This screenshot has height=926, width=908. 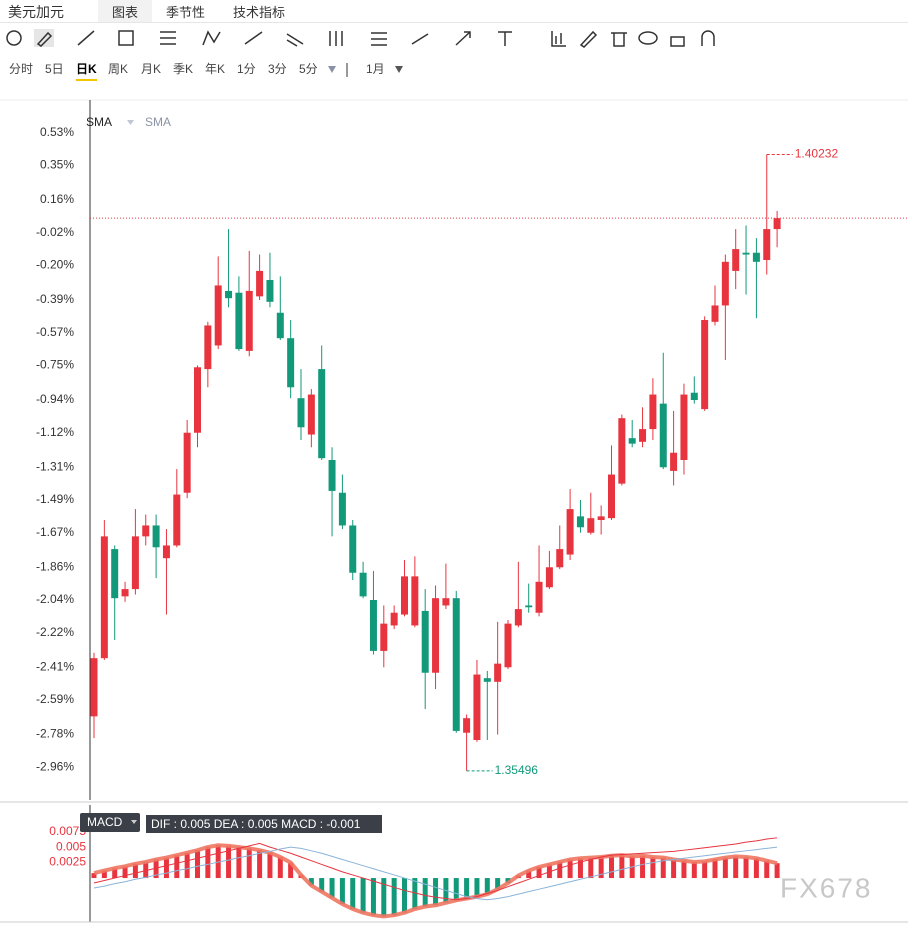 I want to click on y-tick-label: 0.35%, so click(x=57, y=165).